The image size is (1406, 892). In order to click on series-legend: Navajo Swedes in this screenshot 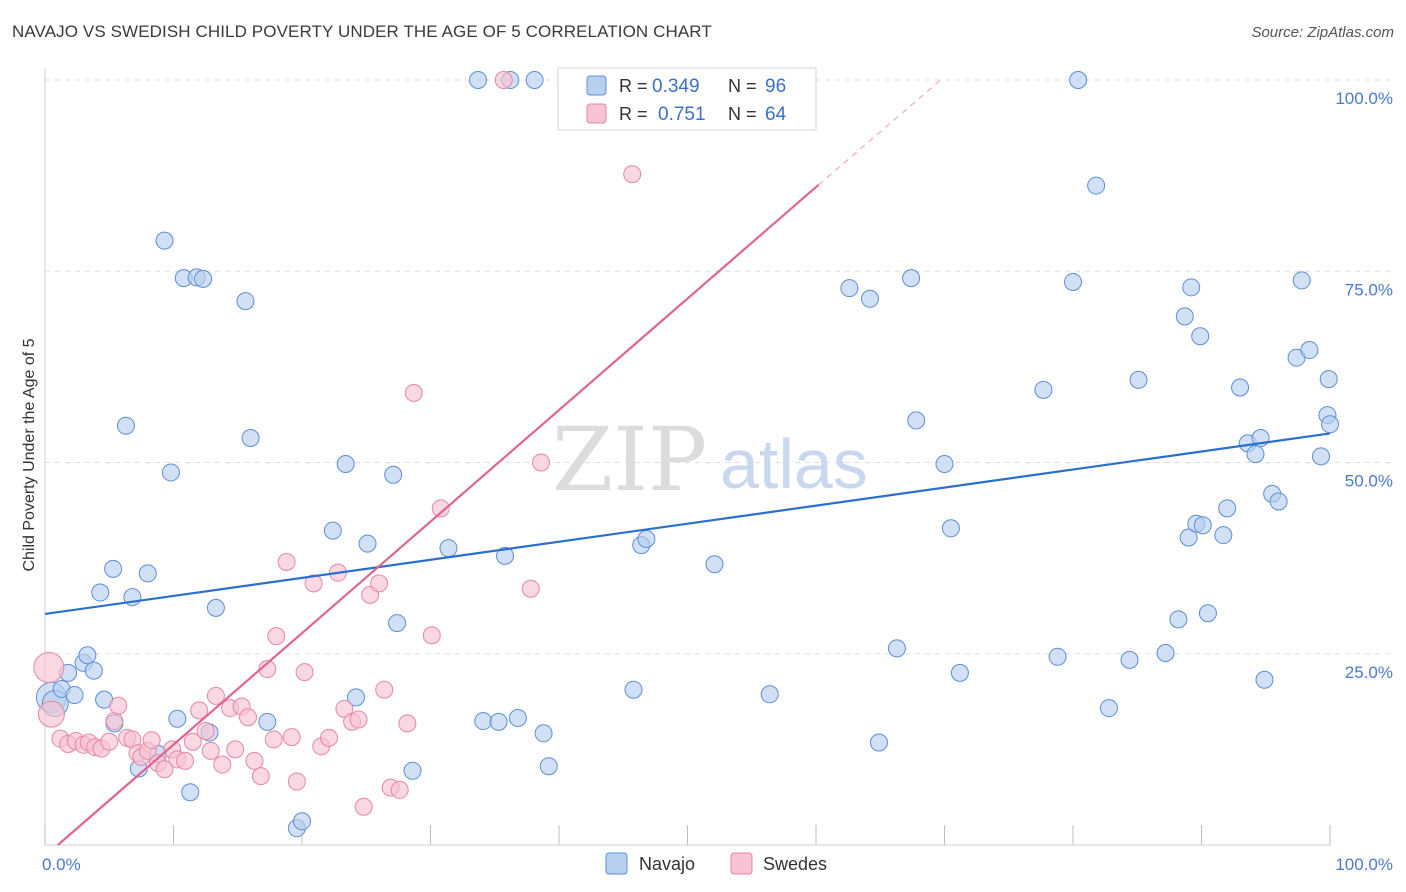, I will do `click(716, 863)`.